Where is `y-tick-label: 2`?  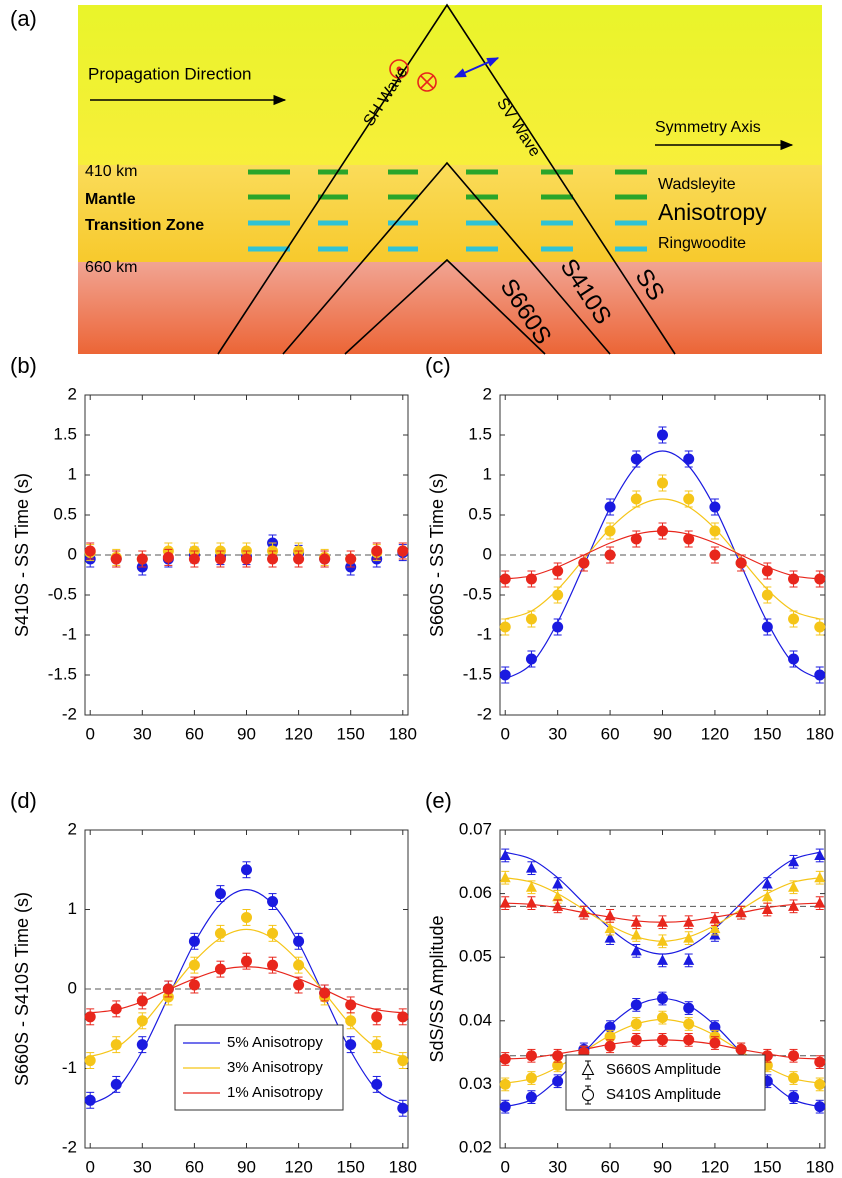
y-tick-label: 2 is located at coordinates (72, 393).